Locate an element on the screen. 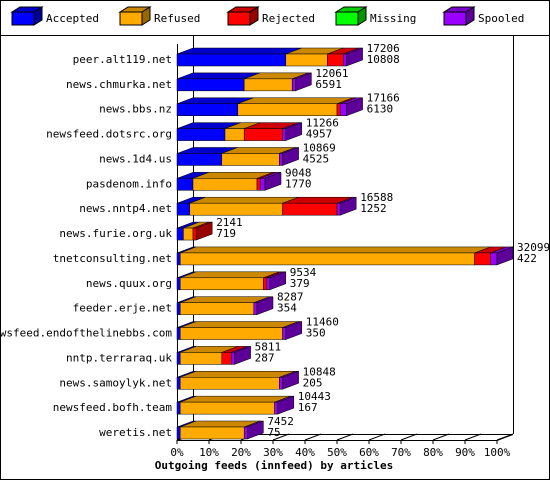 Image resolution: width=550 pixels, height=480 pixels. y-tick-label: peer.alt119.net is located at coordinates (122, 59).